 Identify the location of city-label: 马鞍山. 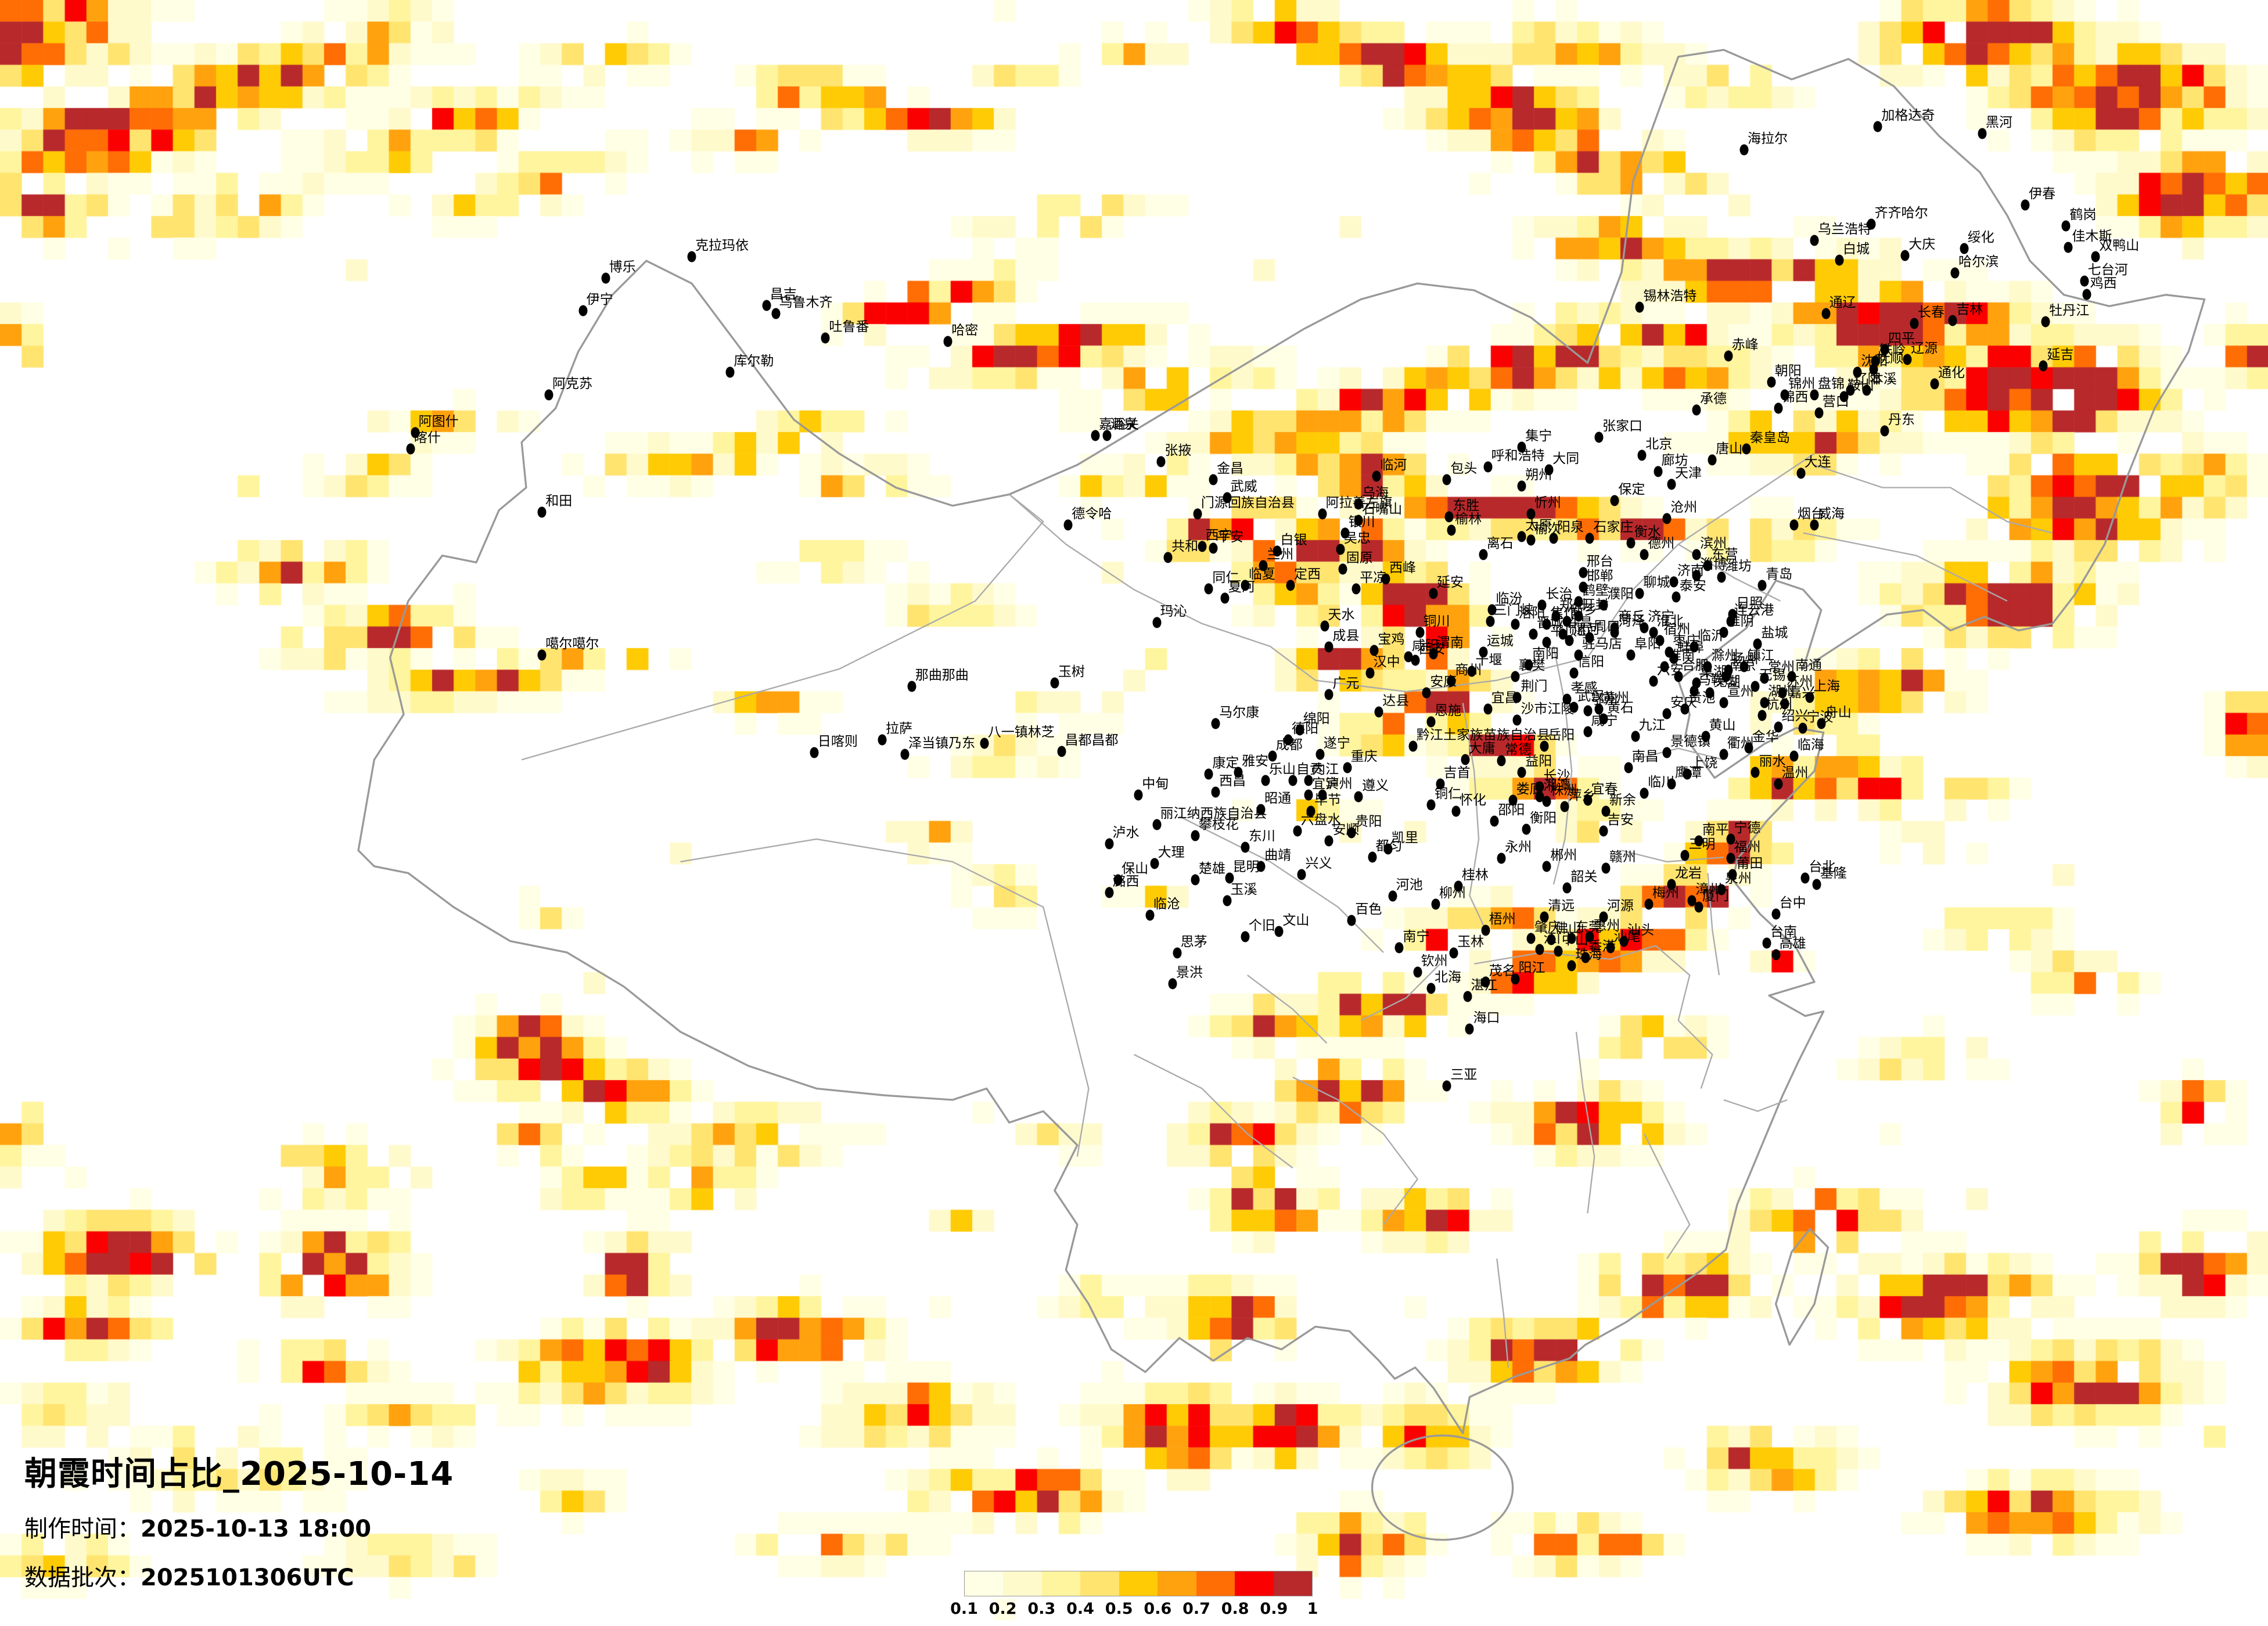
(1718, 680).